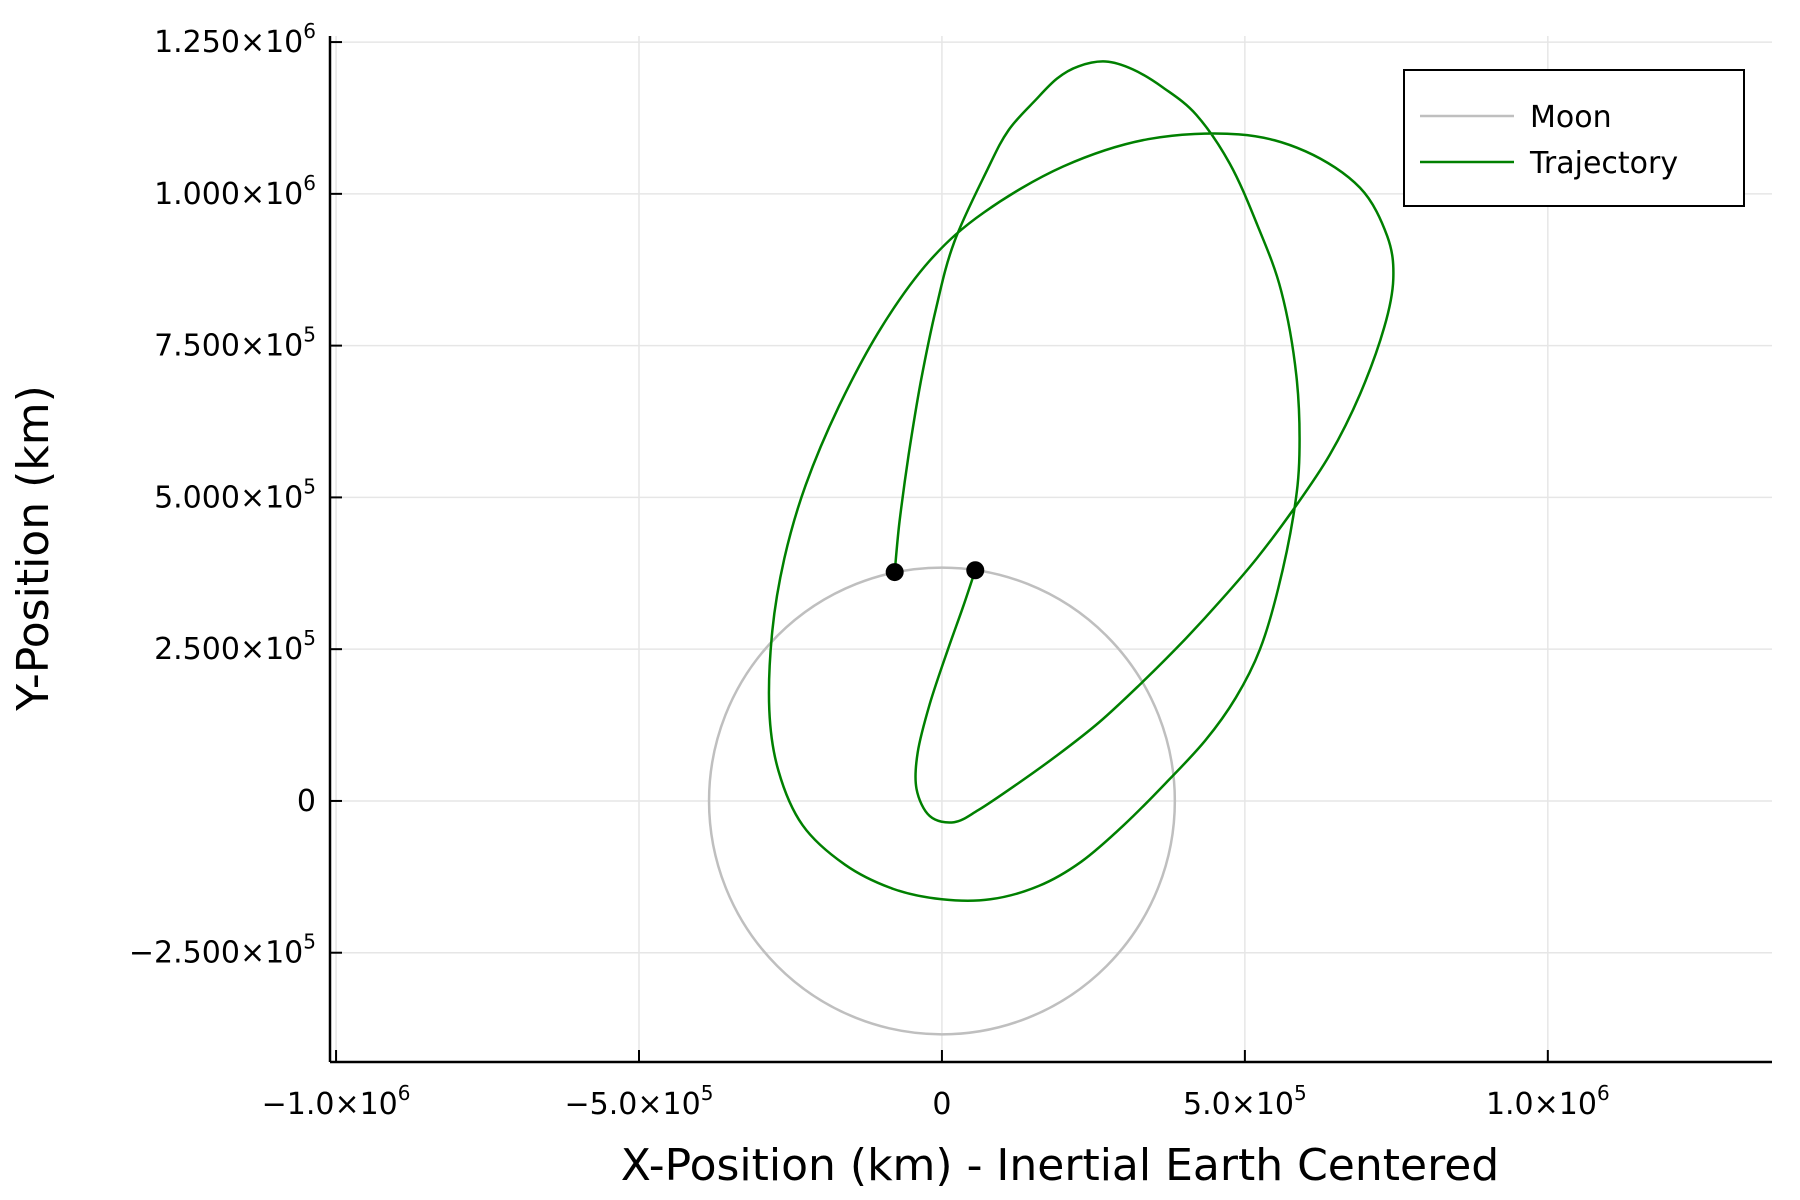 This screenshot has width=1800, height=1200. Describe the element at coordinates (235, 646) in the screenshot. I see `y-tick-label: 2.500×10⁵` at that location.